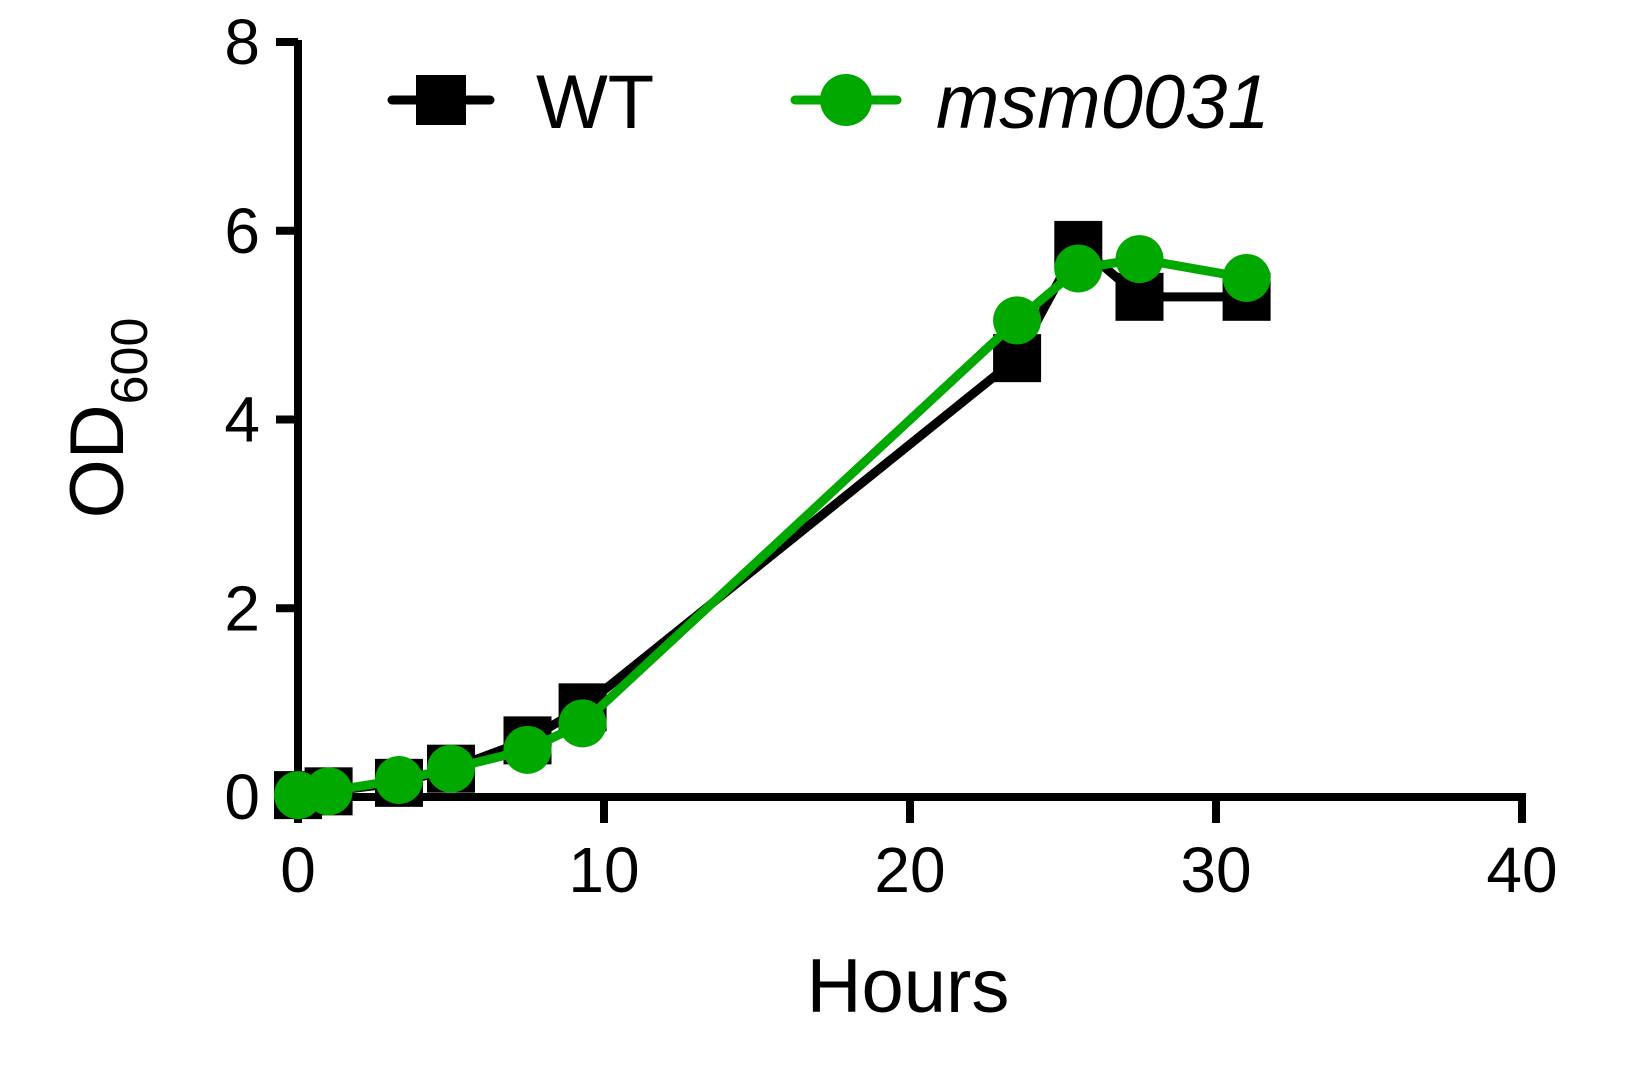  I want to click on y-tick-label: 2, so click(242, 608).